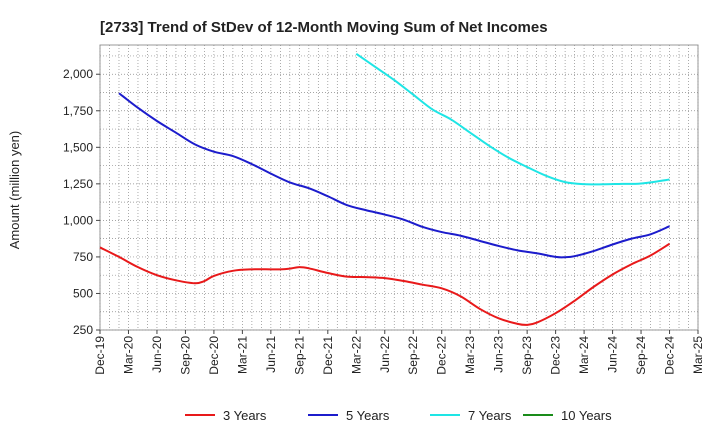 This screenshot has width=720, height=440. What do you see at coordinates (81, 202) in the screenshot?
I see `y-axis-ticks: 250 500 750 1,000 1,250 1,500 1,750 2,000` at bounding box center [81, 202].